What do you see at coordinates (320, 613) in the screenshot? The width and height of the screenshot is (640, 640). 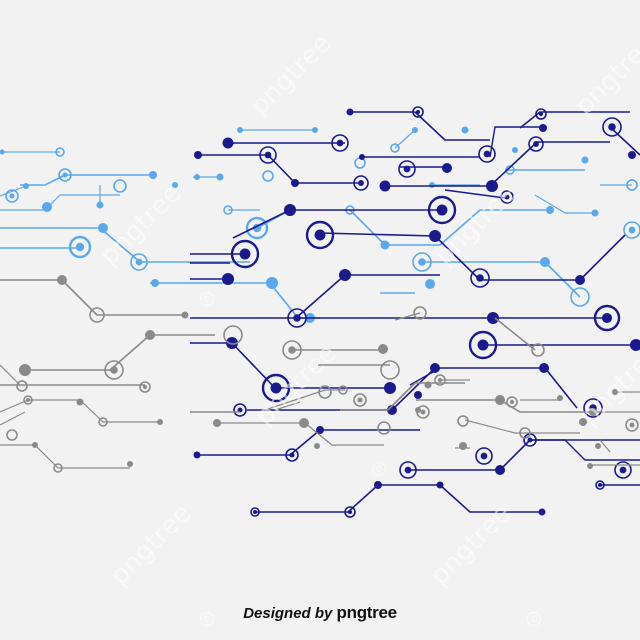 I see `designed-by-credit: Designed by pngtree` at bounding box center [320, 613].